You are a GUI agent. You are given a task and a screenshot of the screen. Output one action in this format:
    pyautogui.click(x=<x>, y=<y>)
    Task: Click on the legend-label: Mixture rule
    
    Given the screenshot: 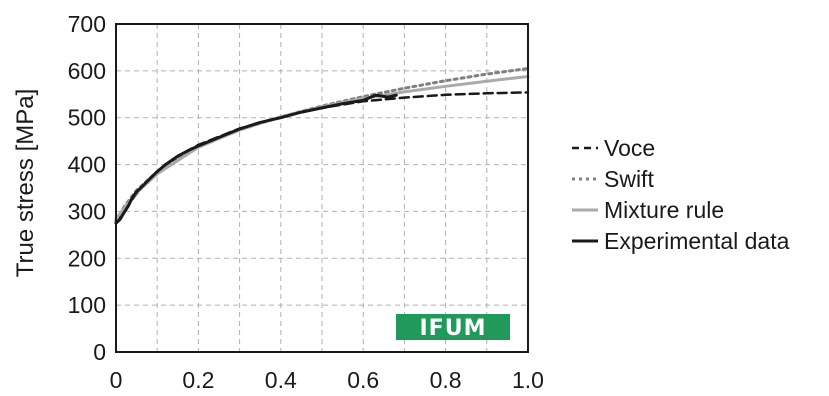 What is the action you would take?
    pyautogui.click(x=664, y=210)
    